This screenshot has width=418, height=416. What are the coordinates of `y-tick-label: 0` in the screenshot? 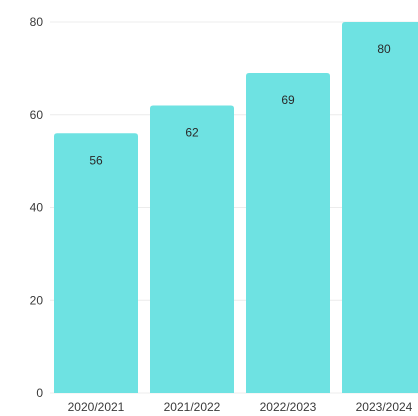 It's located at (39, 393).